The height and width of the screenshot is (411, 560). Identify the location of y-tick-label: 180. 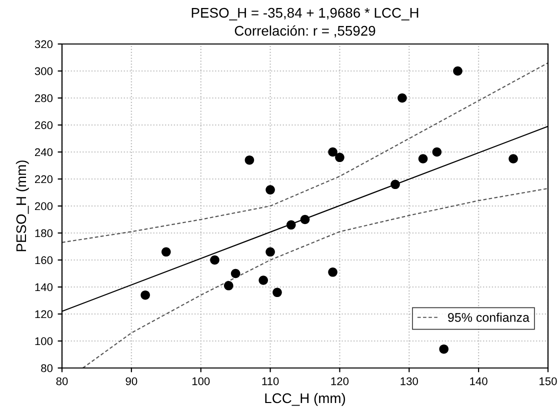
(44, 233).